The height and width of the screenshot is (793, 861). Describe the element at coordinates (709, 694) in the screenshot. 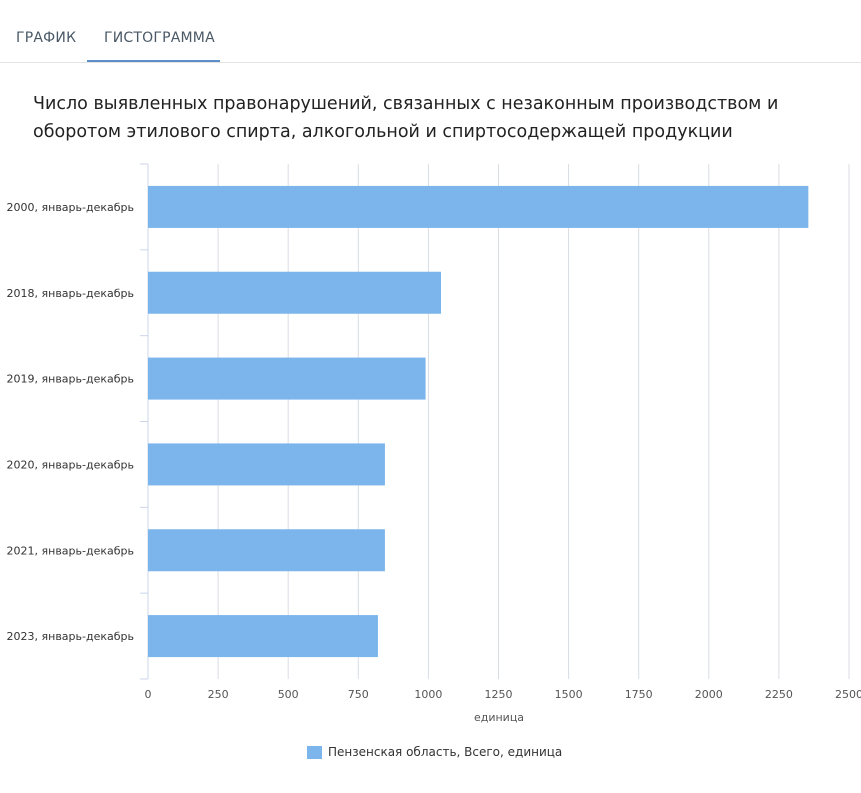

I see `x-tick-label: 2000` at that location.